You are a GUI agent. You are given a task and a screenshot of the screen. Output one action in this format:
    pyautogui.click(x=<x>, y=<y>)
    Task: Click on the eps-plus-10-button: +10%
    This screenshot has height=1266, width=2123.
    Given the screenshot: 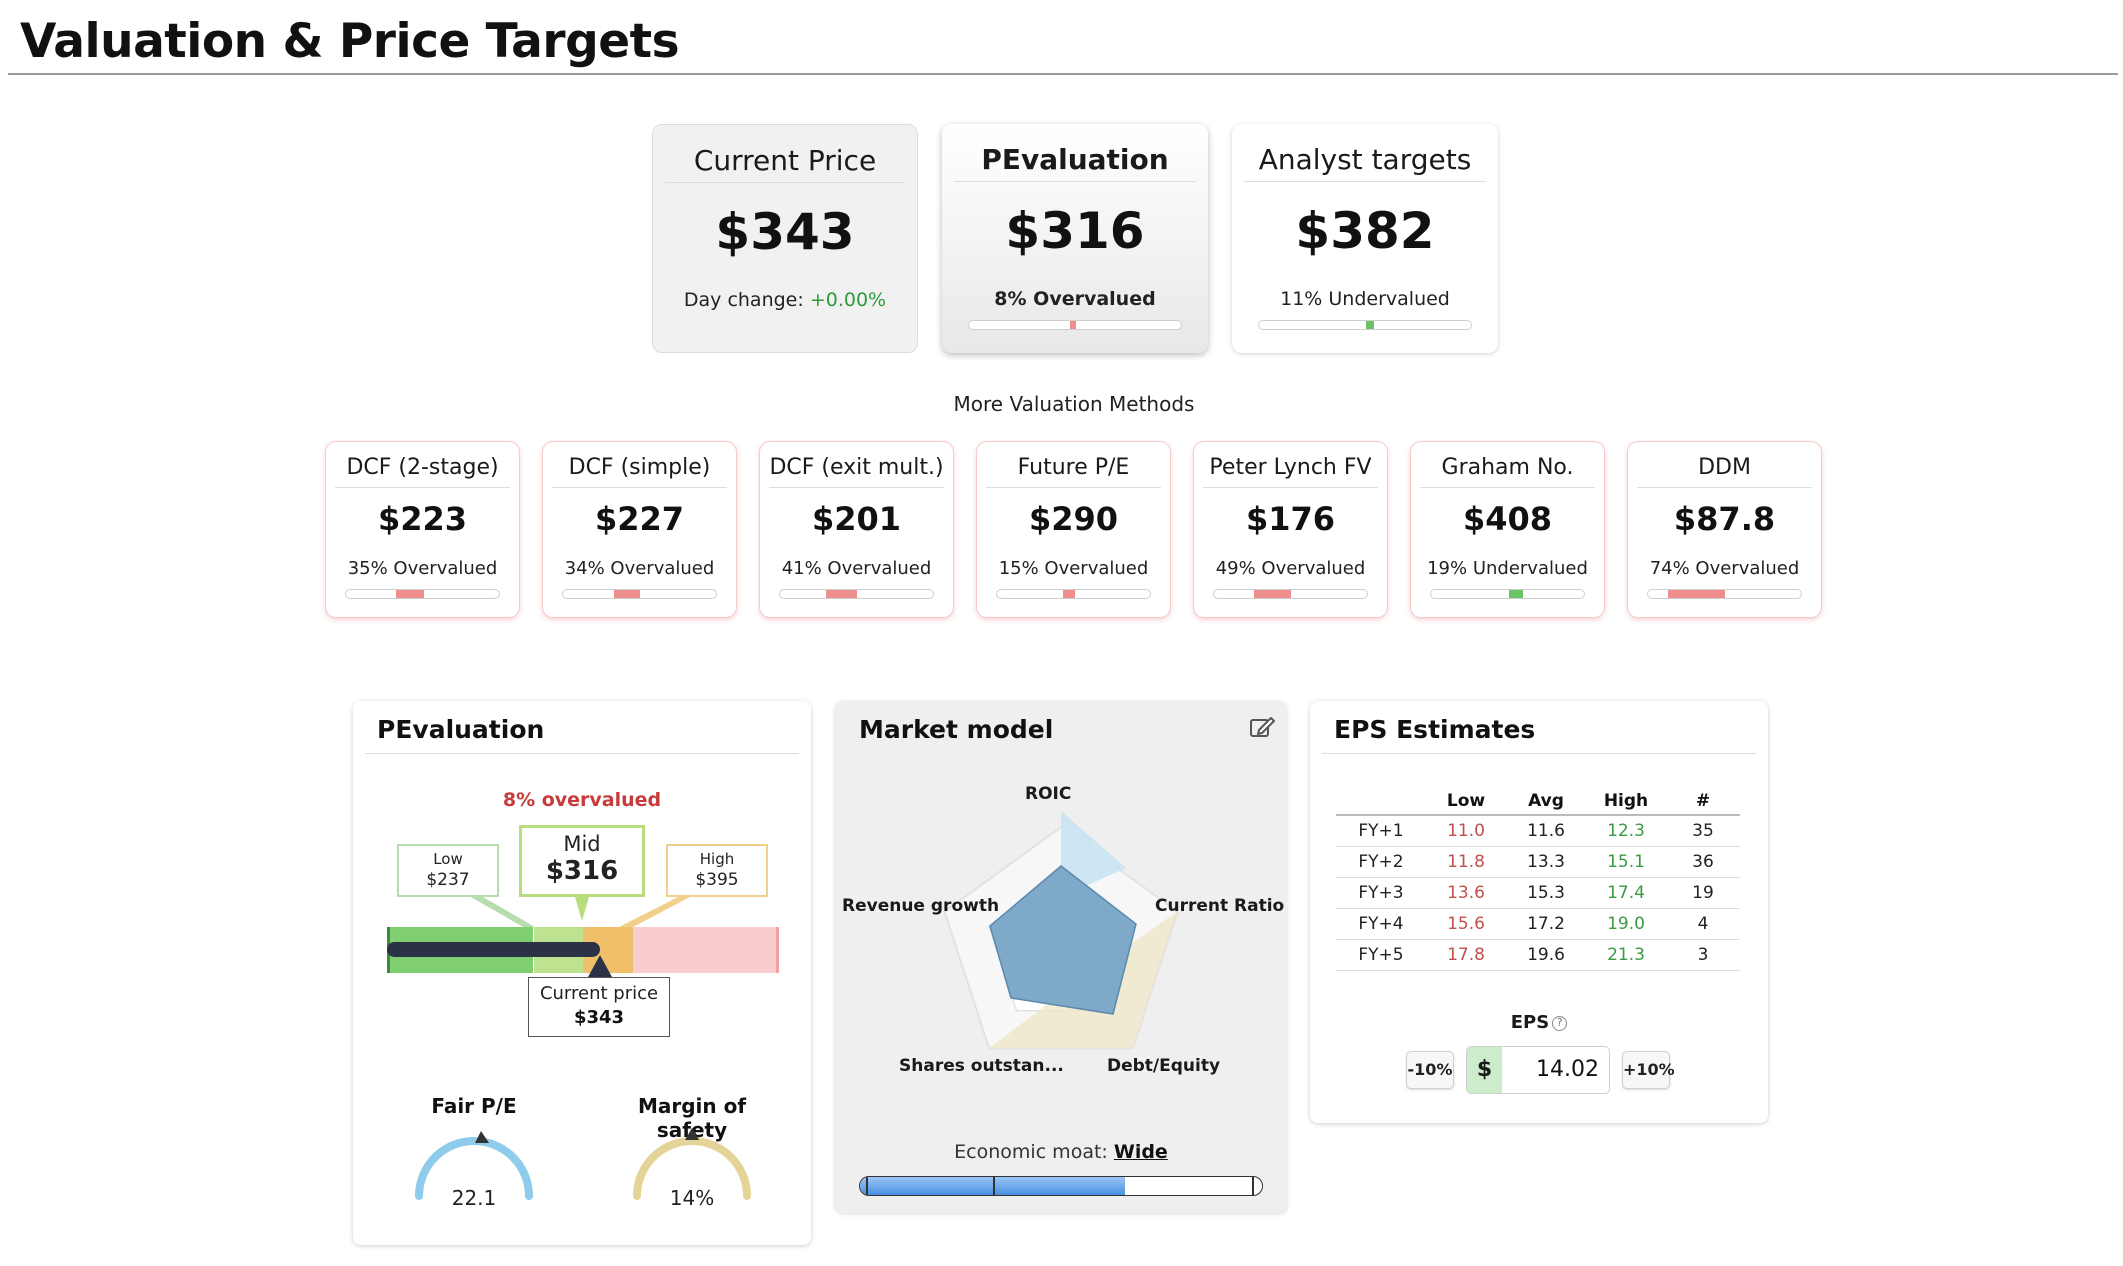 What is the action you would take?
    pyautogui.click(x=1648, y=1070)
    